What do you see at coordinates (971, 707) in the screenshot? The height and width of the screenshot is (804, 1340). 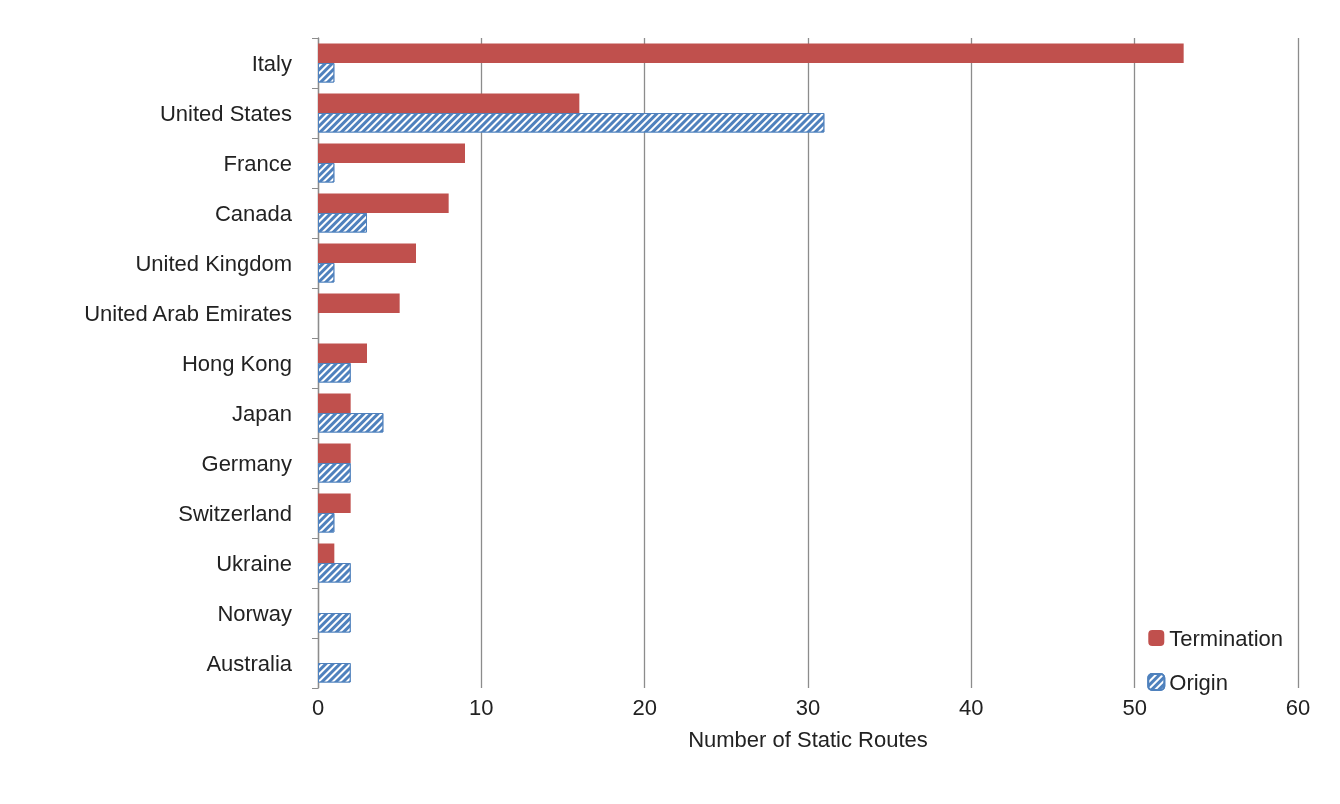 I see `x-tick-label: 40` at bounding box center [971, 707].